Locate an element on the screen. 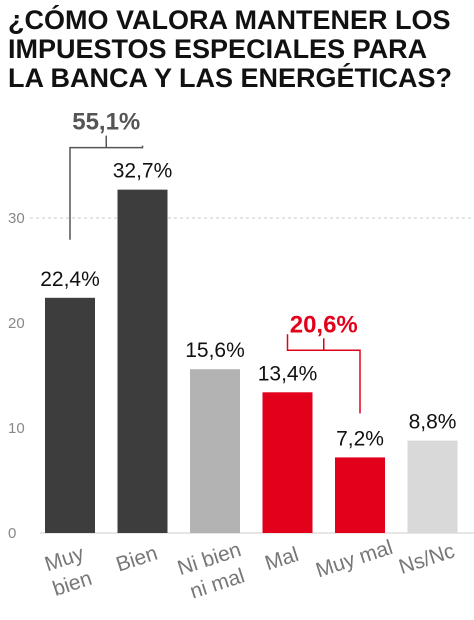 The height and width of the screenshot is (620, 474). y-tick-label: 0 is located at coordinates (12, 533).